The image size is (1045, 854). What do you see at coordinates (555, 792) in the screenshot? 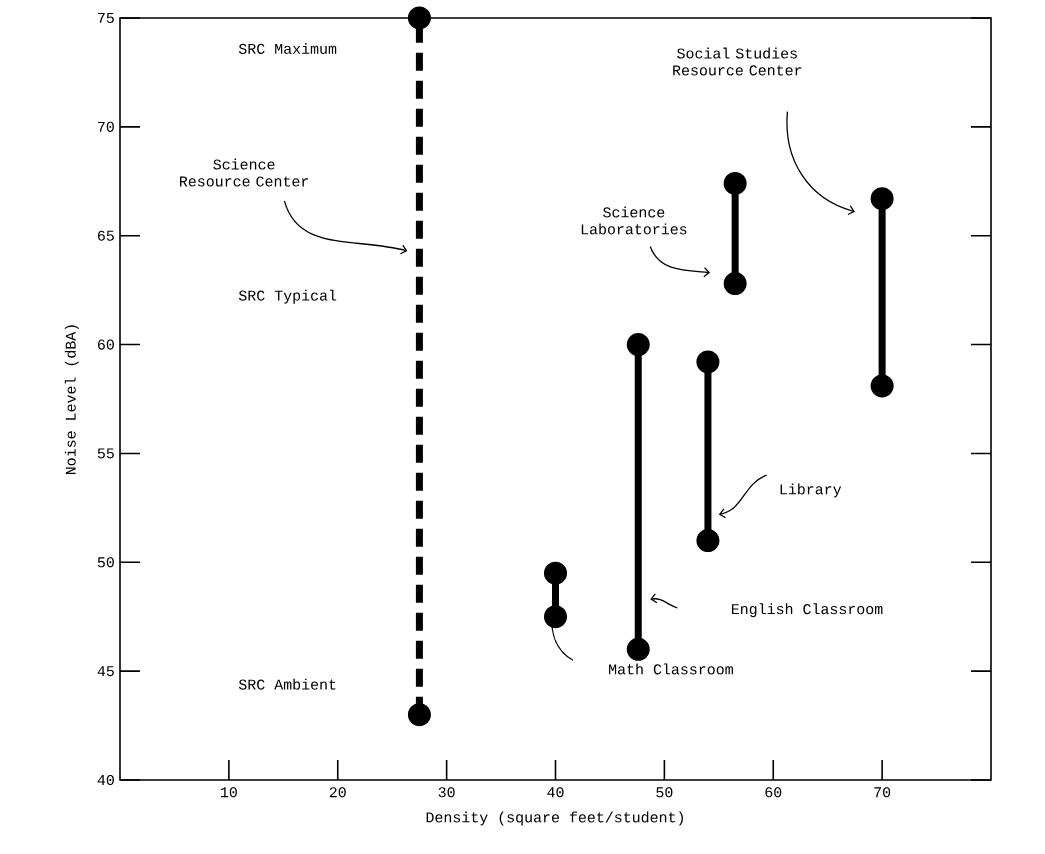
I see `x-tick-label: 40` at bounding box center [555, 792].